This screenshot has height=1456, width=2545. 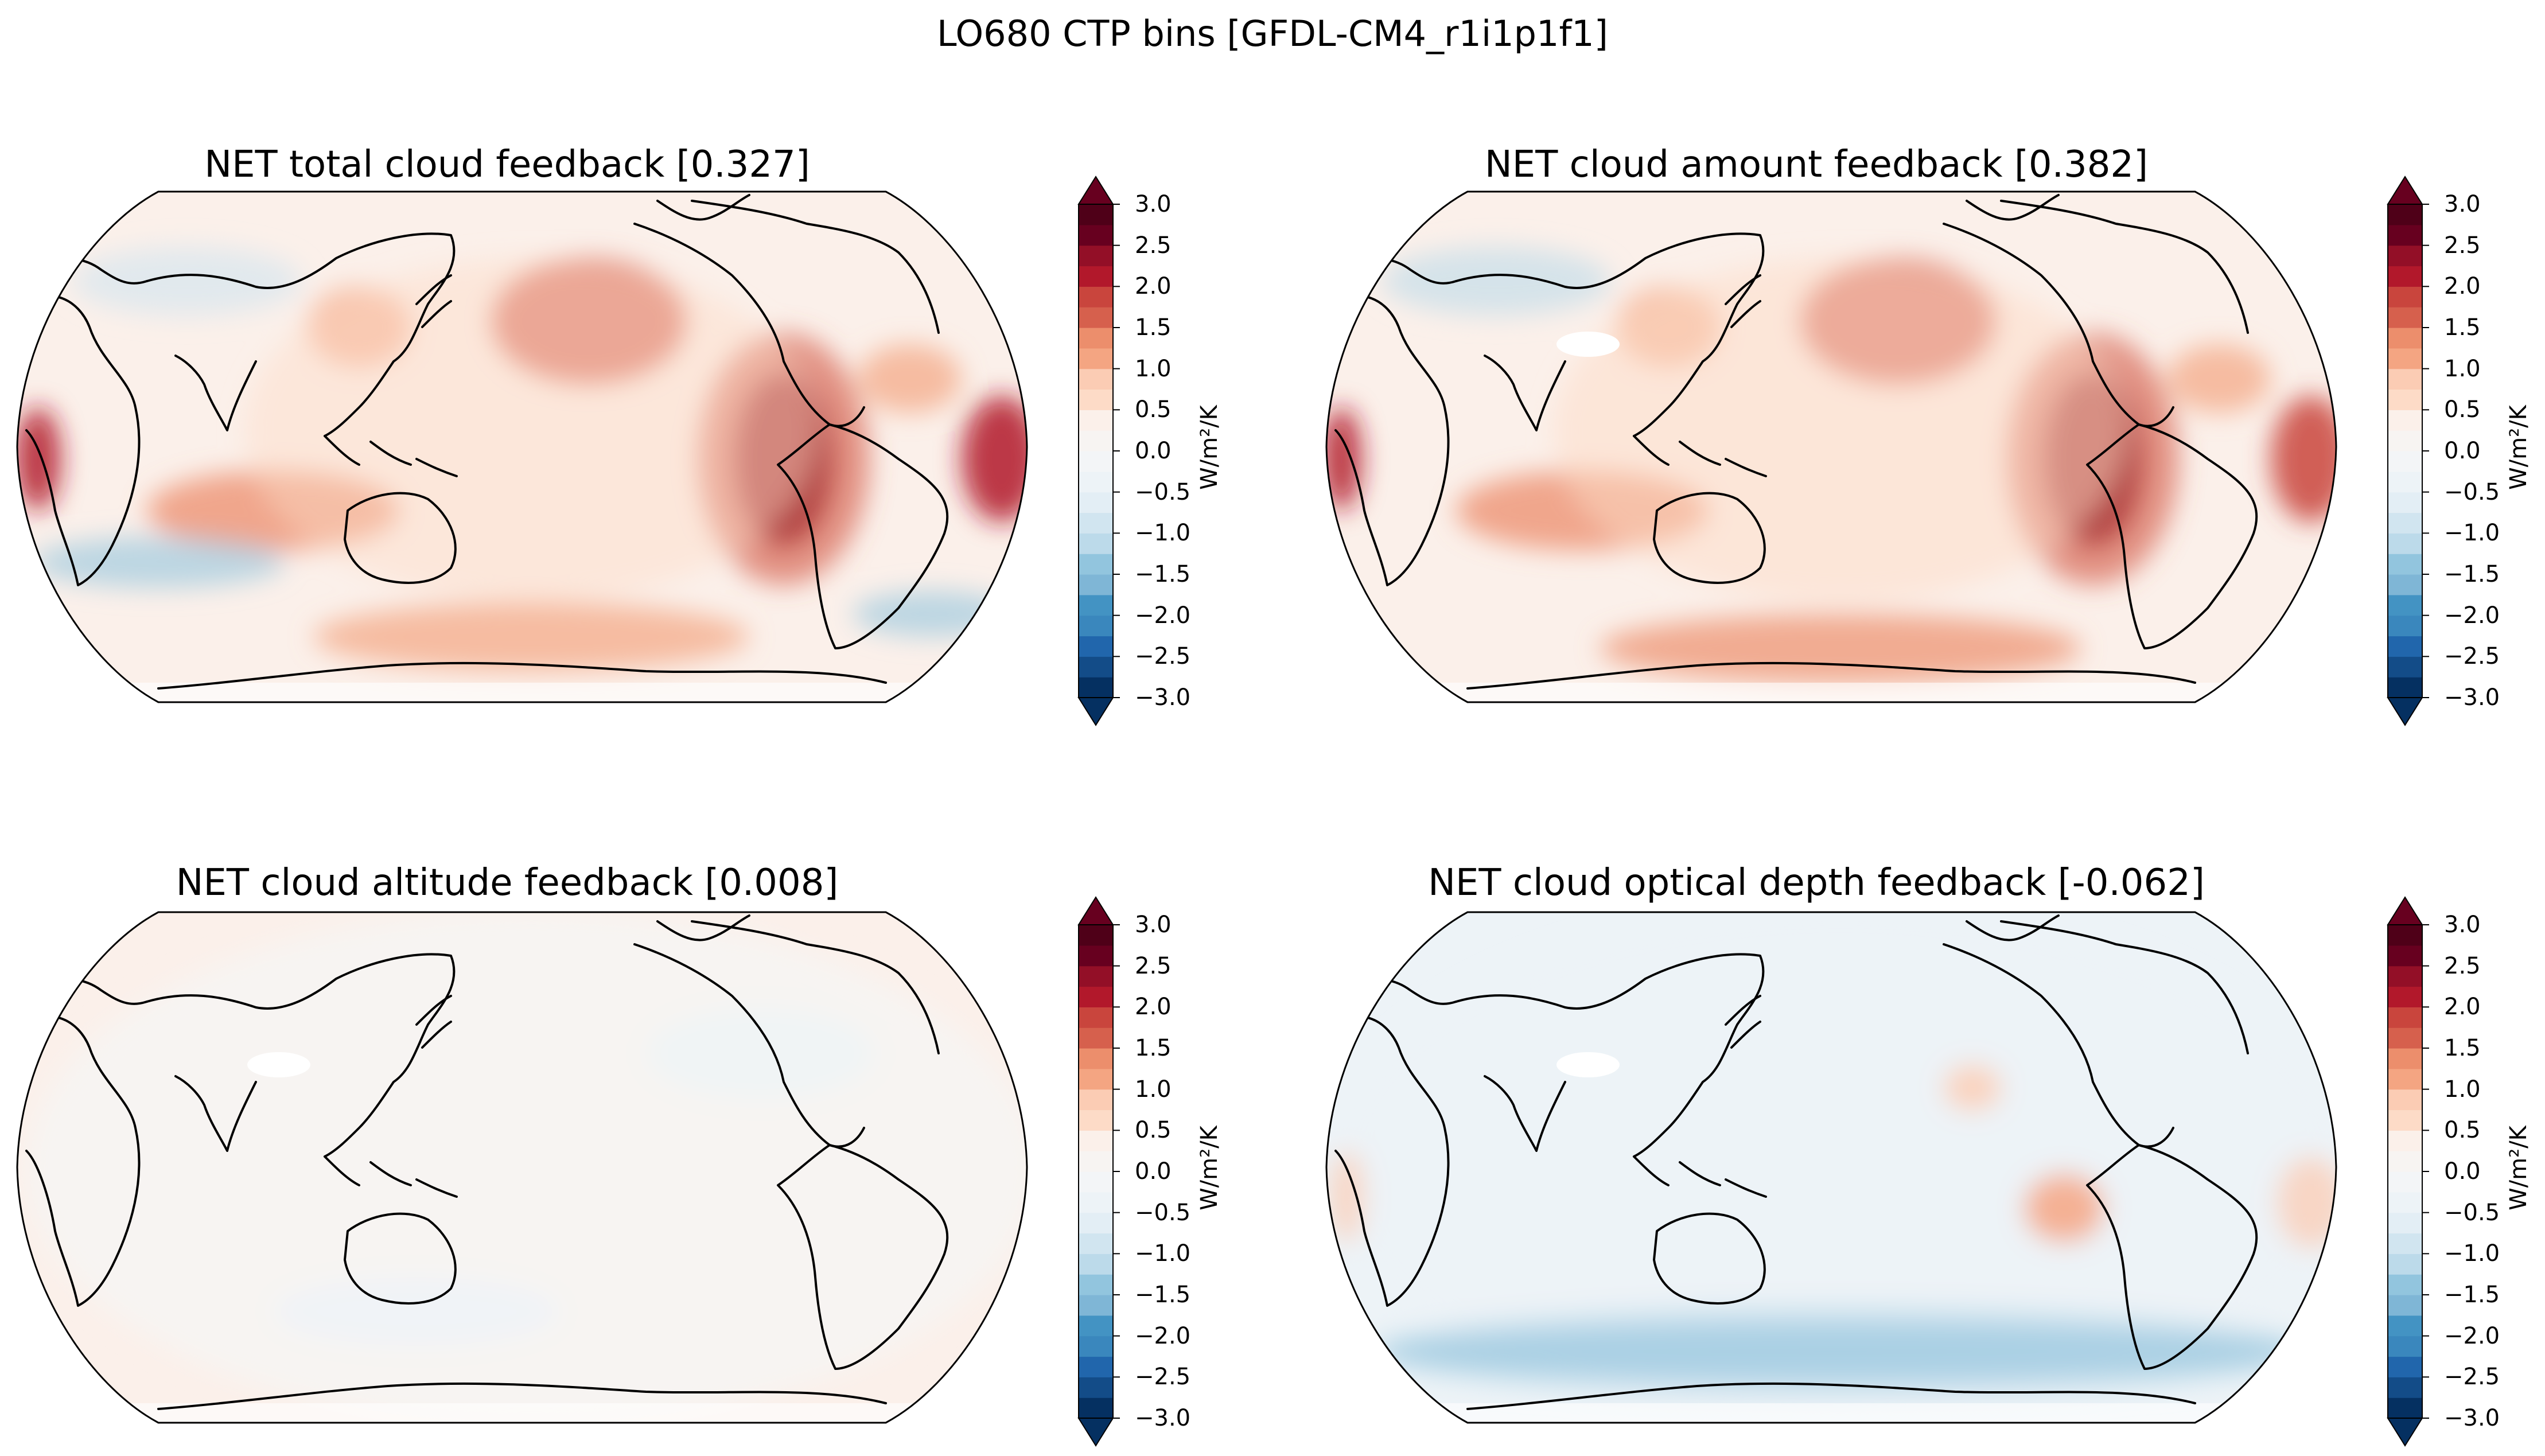 What do you see at coordinates (2463, 925) in the screenshot?
I see `colorbar-tick-label: 3.0` at bounding box center [2463, 925].